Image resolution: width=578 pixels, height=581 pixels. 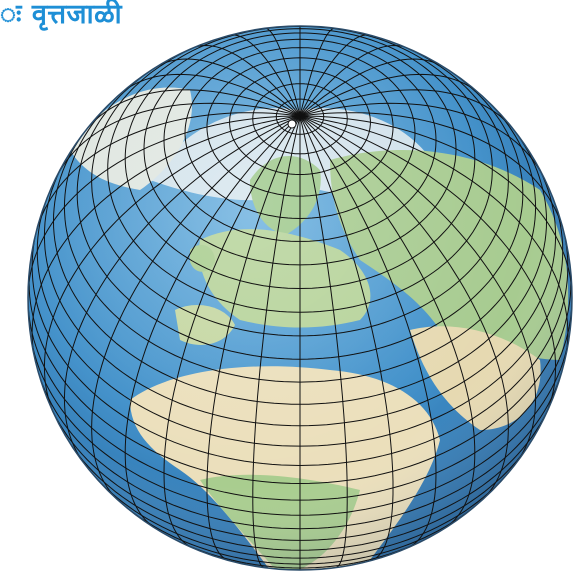 I want to click on page-heading: ः वृत्तजाळी, so click(x=61, y=15).